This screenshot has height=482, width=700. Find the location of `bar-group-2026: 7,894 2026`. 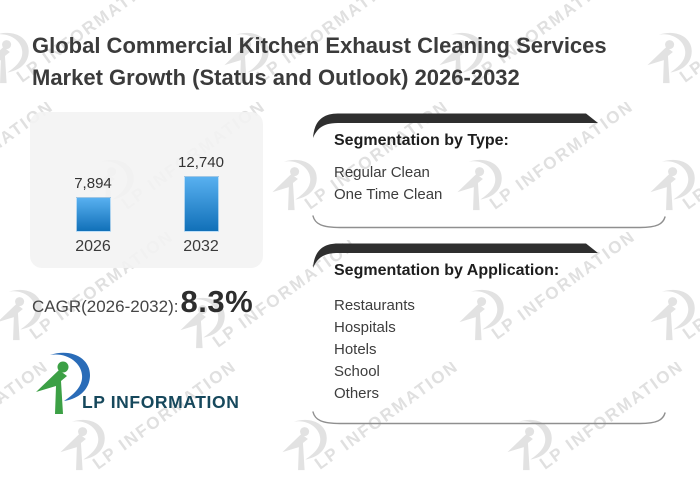

bar-group-2026: 7,894 2026 is located at coordinates (93, 215).